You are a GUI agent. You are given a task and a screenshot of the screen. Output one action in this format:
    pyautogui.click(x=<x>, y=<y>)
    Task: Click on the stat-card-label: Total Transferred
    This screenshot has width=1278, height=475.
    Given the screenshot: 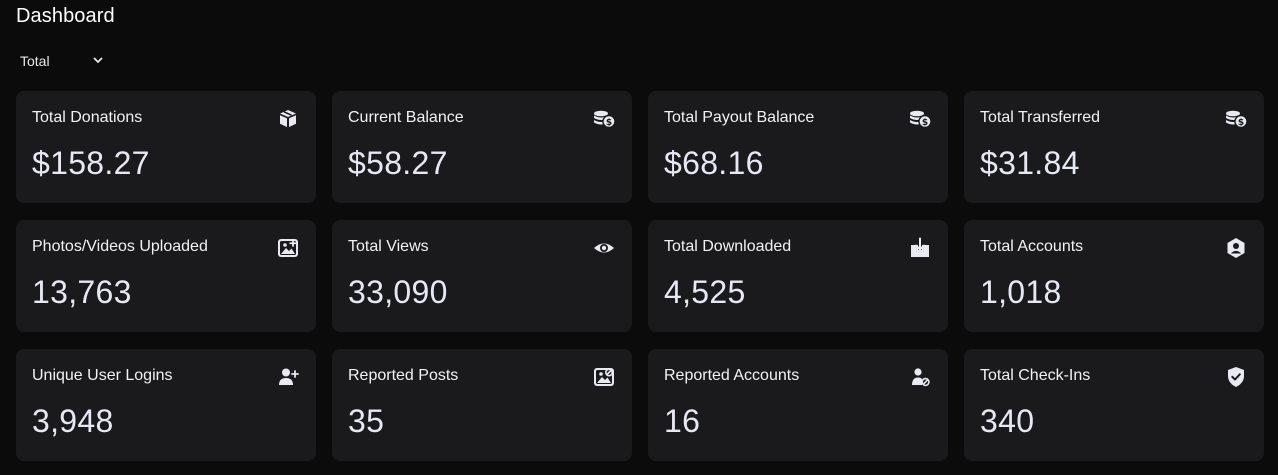 What is the action you would take?
    pyautogui.click(x=1040, y=117)
    